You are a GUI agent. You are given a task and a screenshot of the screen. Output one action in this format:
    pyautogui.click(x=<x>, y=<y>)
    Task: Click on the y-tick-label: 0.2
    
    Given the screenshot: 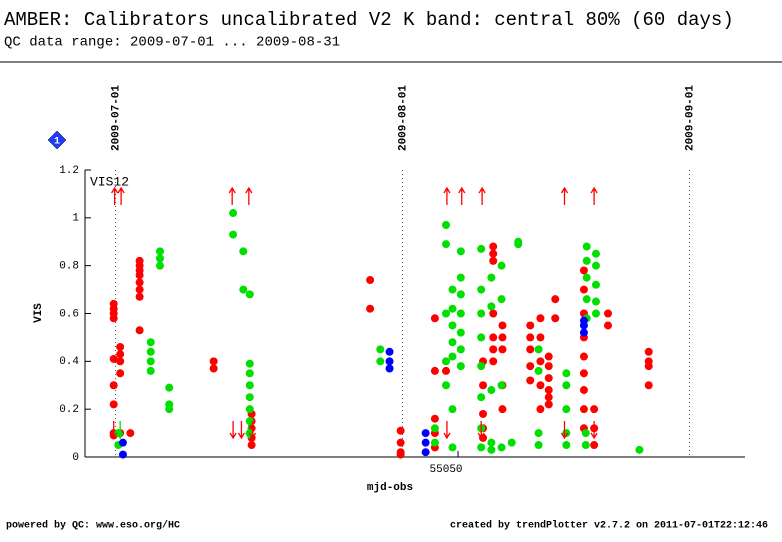 What is the action you would take?
    pyautogui.click(x=69, y=410)
    